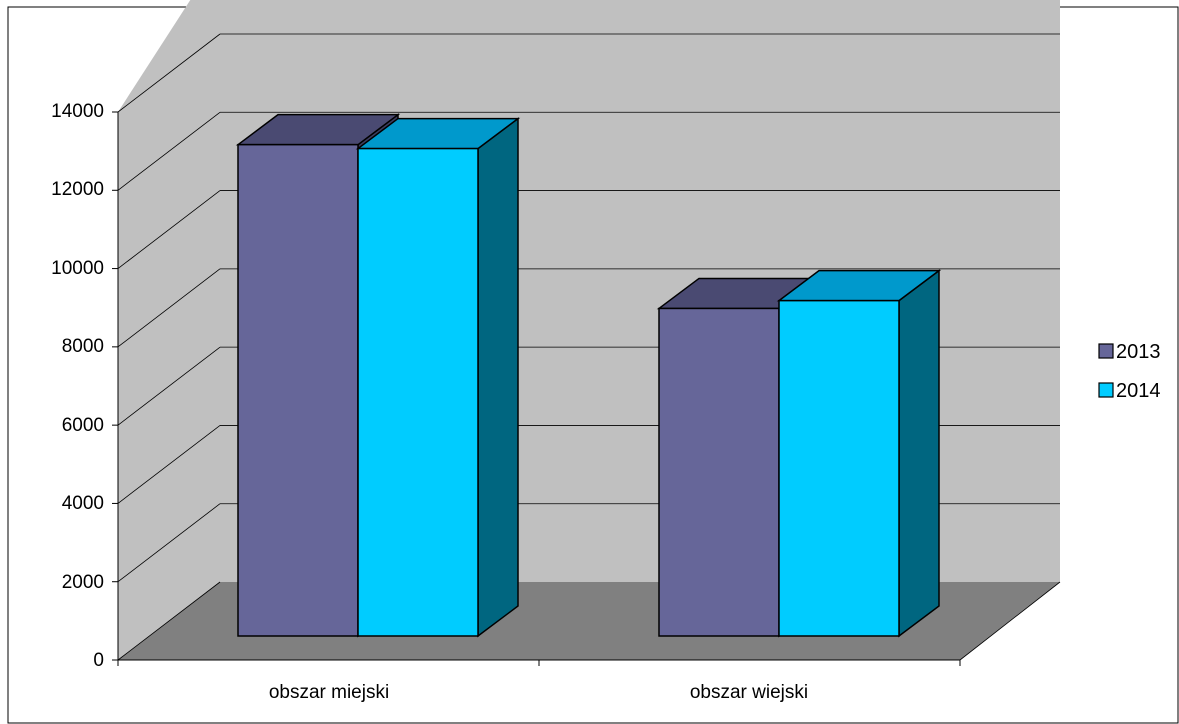 This screenshot has width=1179, height=724. Describe the element at coordinates (77, 268) in the screenshot. I see `y-tick-label: 10000` at that location.